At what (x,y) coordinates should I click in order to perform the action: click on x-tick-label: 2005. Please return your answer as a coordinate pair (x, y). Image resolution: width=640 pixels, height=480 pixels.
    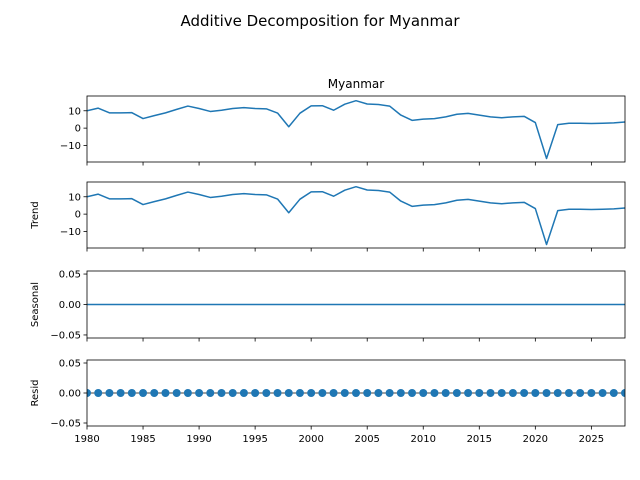
    Looking at the image, I should click on (366, 439).